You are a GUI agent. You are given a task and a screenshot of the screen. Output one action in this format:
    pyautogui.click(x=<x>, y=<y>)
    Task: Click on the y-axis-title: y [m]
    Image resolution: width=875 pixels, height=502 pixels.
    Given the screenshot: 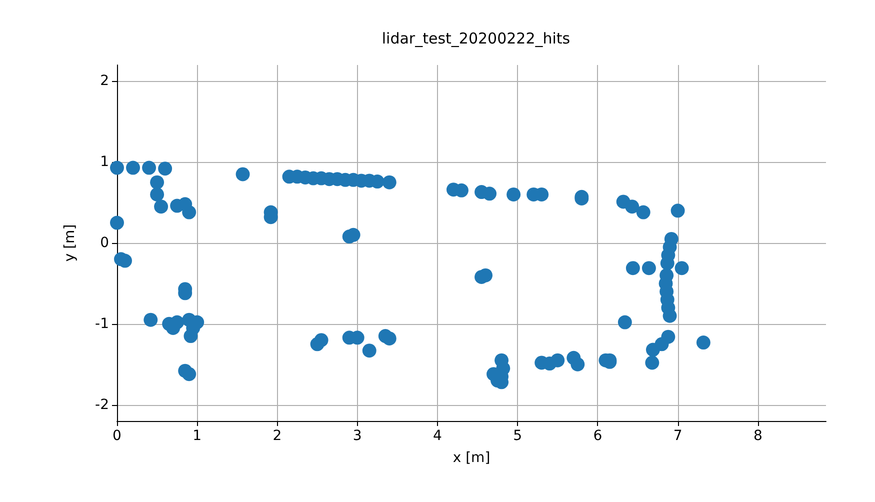 What is the action you would take?
    pyautogui.click(x=70, y=243)
    